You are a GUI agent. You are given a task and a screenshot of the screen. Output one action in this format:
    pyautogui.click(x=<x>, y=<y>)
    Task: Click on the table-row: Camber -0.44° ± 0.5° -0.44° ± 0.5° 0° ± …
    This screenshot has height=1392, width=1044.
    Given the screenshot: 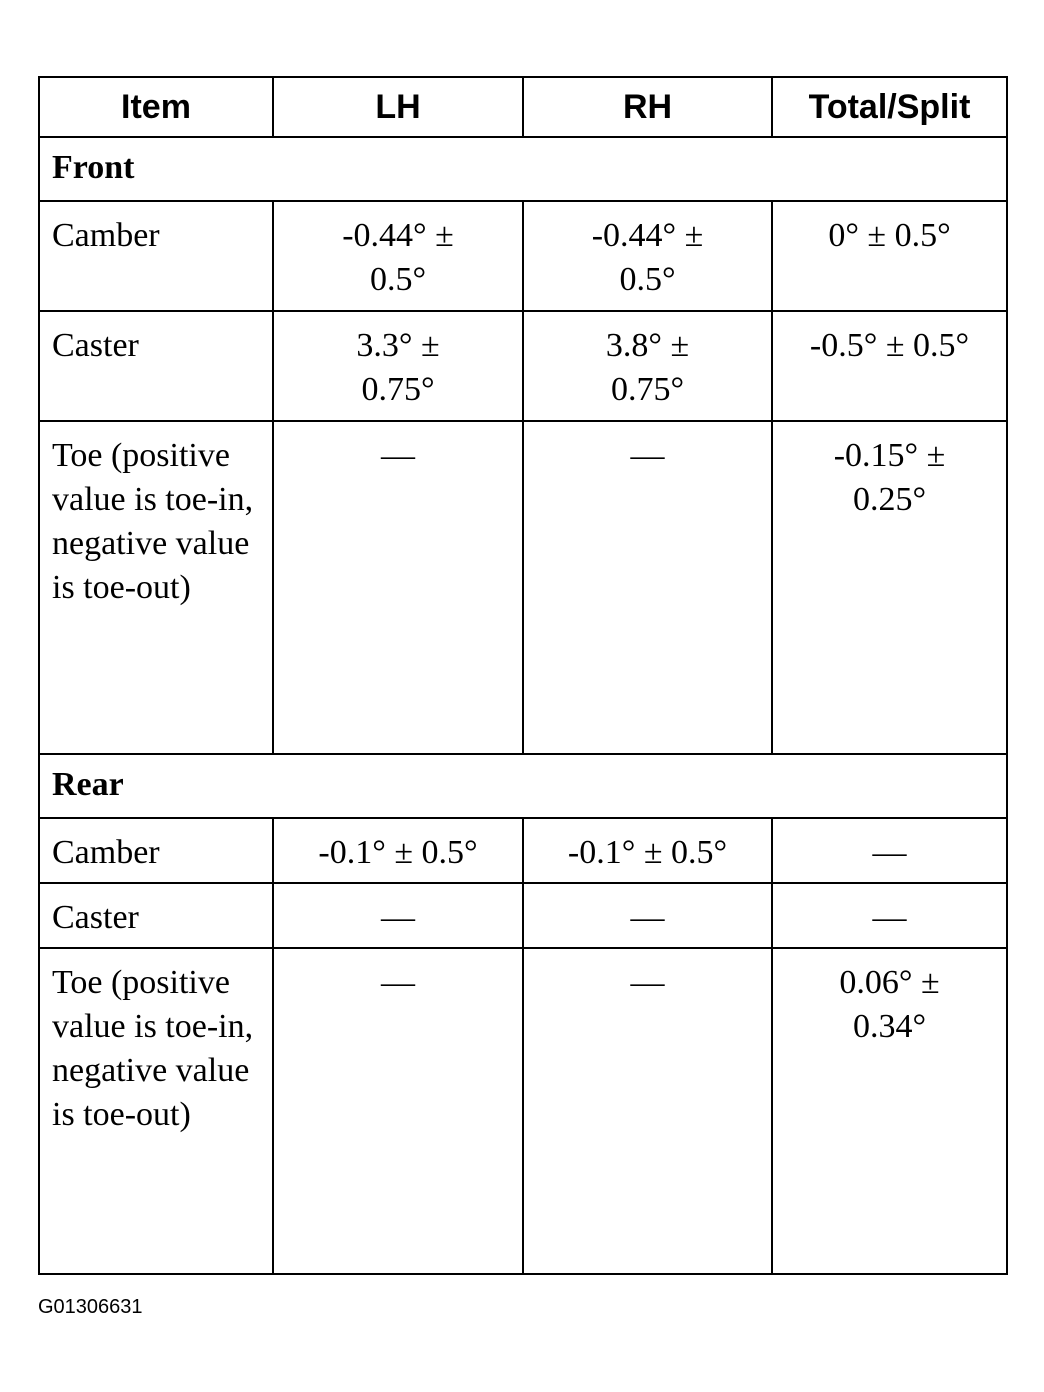 What is the action you would take?
    pyautogui.click(x=523, y=256)
    